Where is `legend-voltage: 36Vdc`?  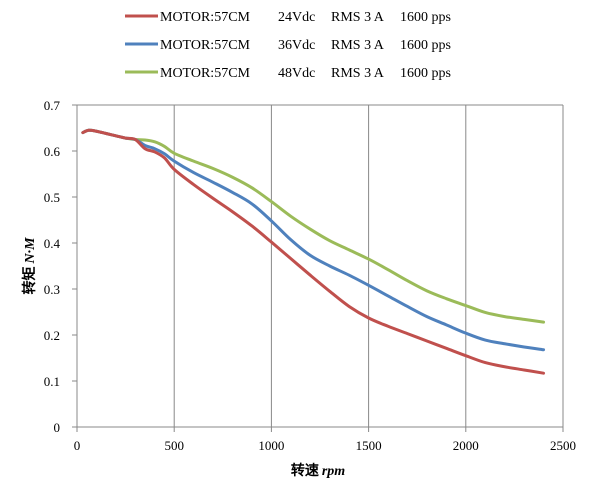 legend-voltage: 36Vdc is located at coordinates (296, 45).